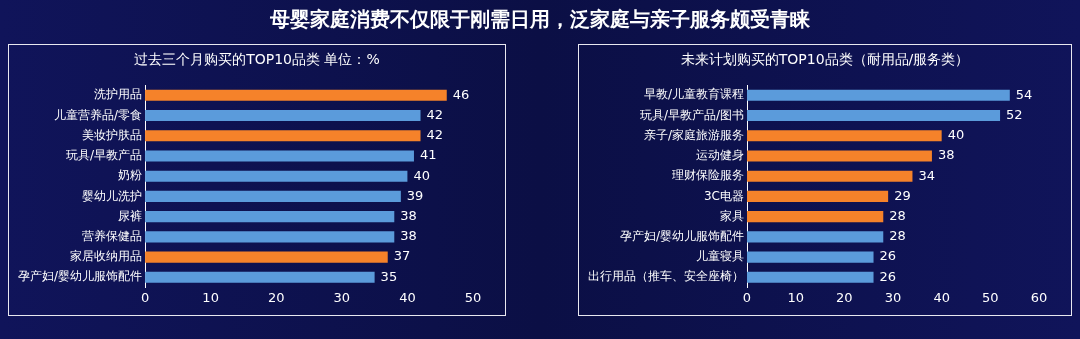 This screenshot has width=1080, height=339. What do you see at coordinates (693, 134) in the screenshot?
I see `y-tick-label: 亲子/家庭旅游服务` at bounding box center [693, 134].